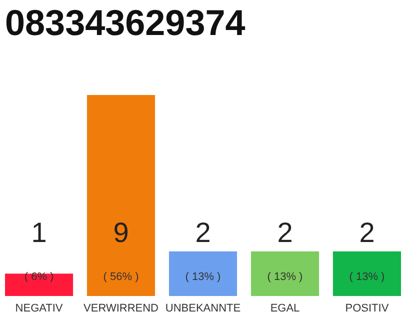  Describe the element at coordinates (203, 308) in the screenshot. I see `x-tick-label: UNBEKANNTE` at that location.